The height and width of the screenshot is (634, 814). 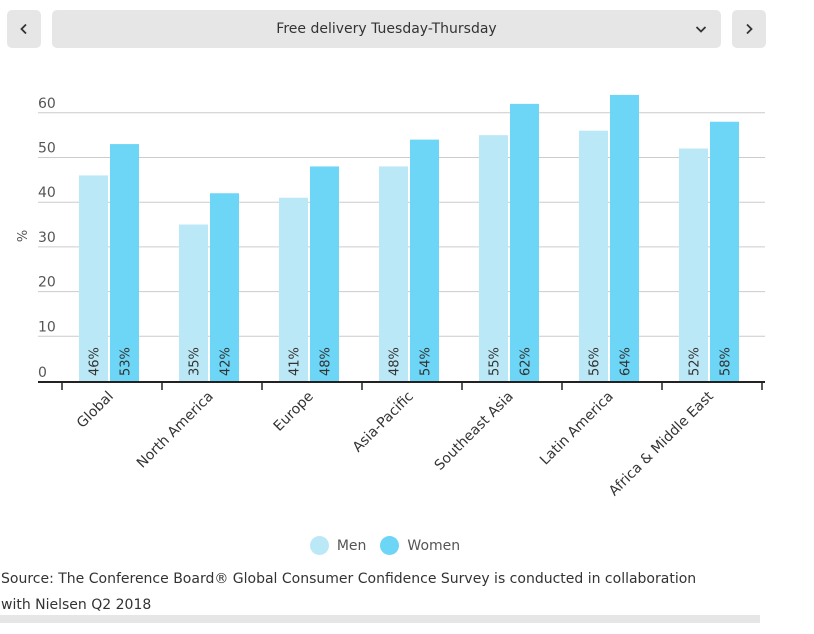 What do you see at coordinates (295, 361) in the screenshot?
I see `data-label: 41%` at bounding box center [295, 361].